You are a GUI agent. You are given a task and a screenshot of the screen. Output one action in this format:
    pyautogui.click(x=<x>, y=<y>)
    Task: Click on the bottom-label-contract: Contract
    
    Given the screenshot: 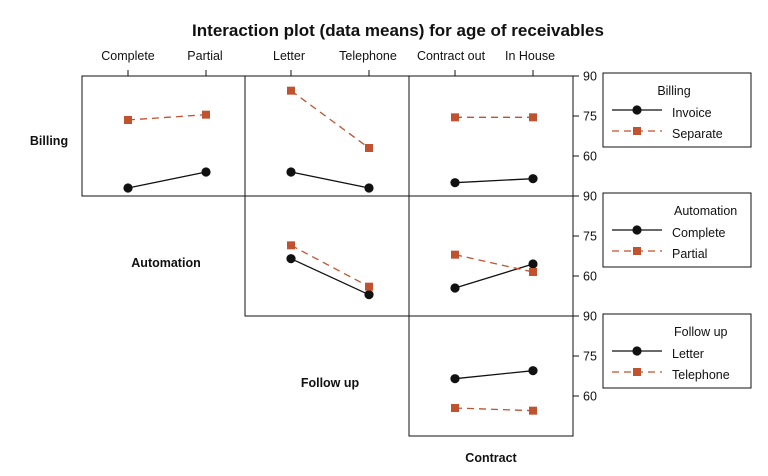 What is the action you would take?
    pyautogui.click(x=491, y=458)
    